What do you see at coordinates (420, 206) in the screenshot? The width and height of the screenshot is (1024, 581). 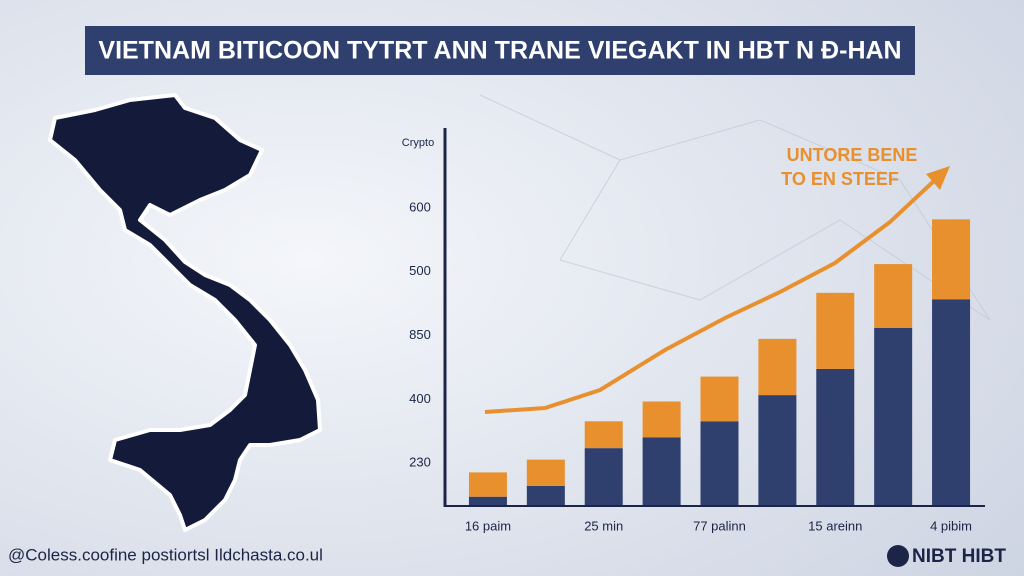 I see `y-tick-label: 600` at bounding box center [420, 206].